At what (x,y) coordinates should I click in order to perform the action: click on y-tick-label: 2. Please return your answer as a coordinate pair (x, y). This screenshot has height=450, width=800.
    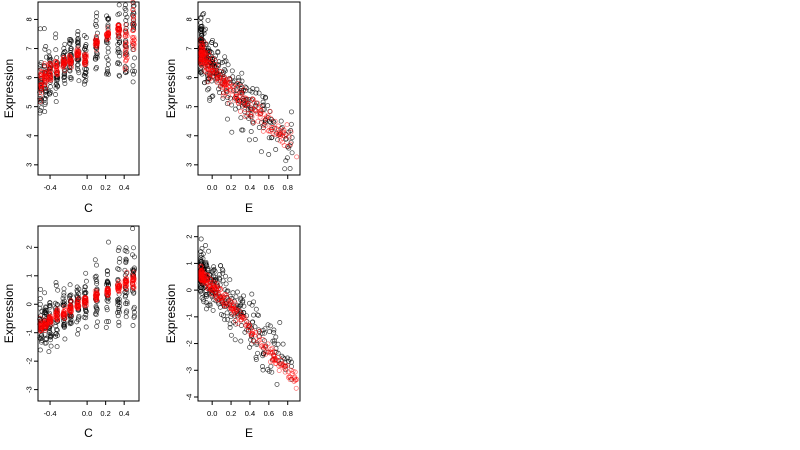
    Looking at the image, I should click on (29, 247).